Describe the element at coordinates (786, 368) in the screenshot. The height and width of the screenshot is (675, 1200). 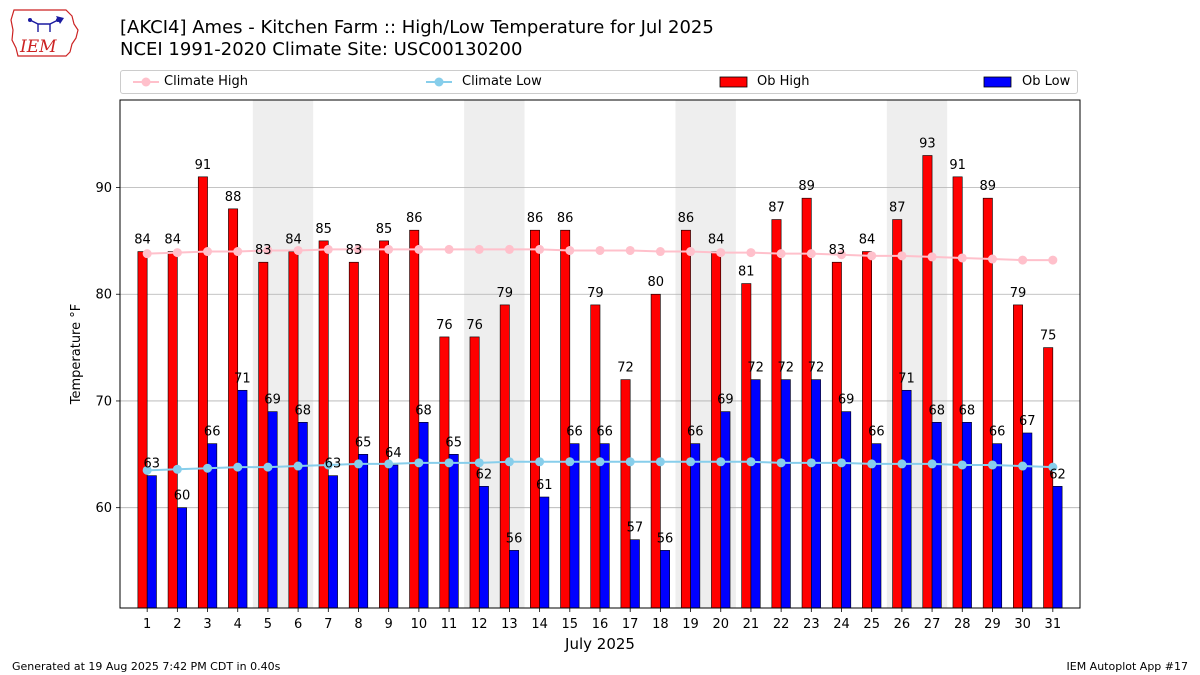
I see `ob-low-label: 72` at that location.